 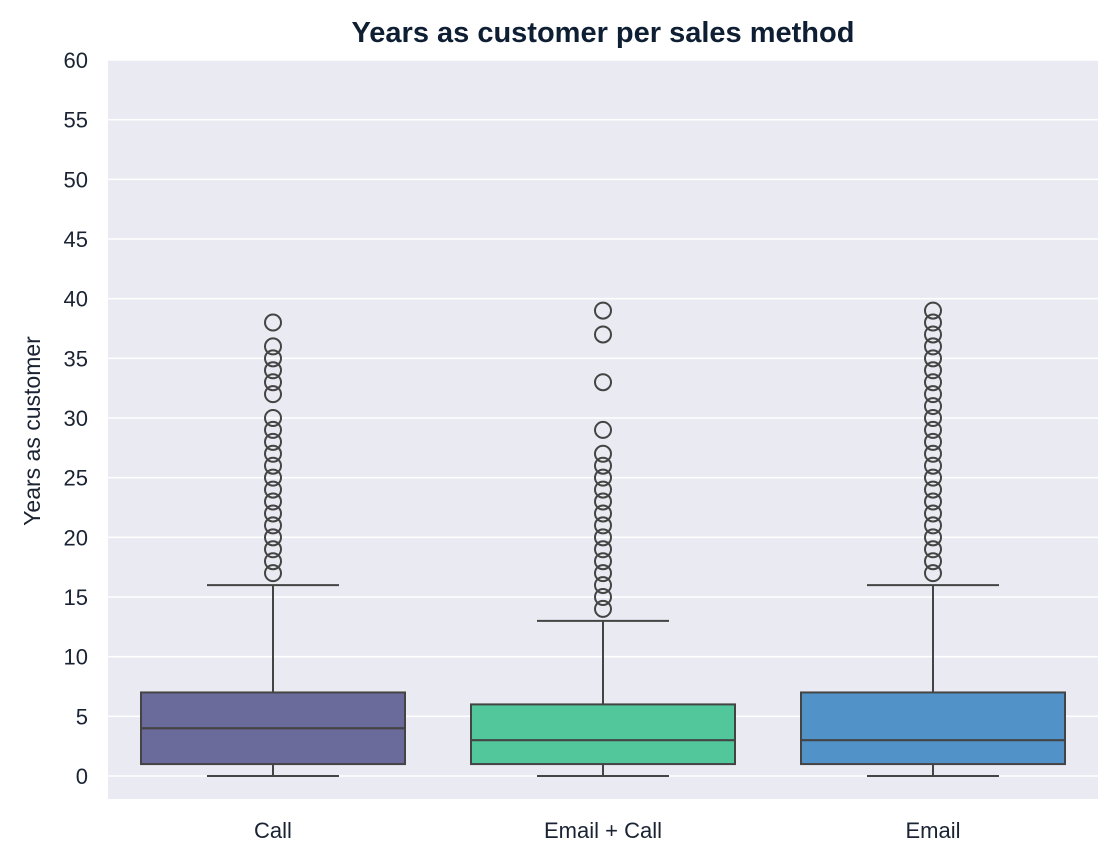 I want to click on y-tick-labels: 0 5 10 15 20 25 30 35 40 45 50 55 60, so click(x=76, y=418).